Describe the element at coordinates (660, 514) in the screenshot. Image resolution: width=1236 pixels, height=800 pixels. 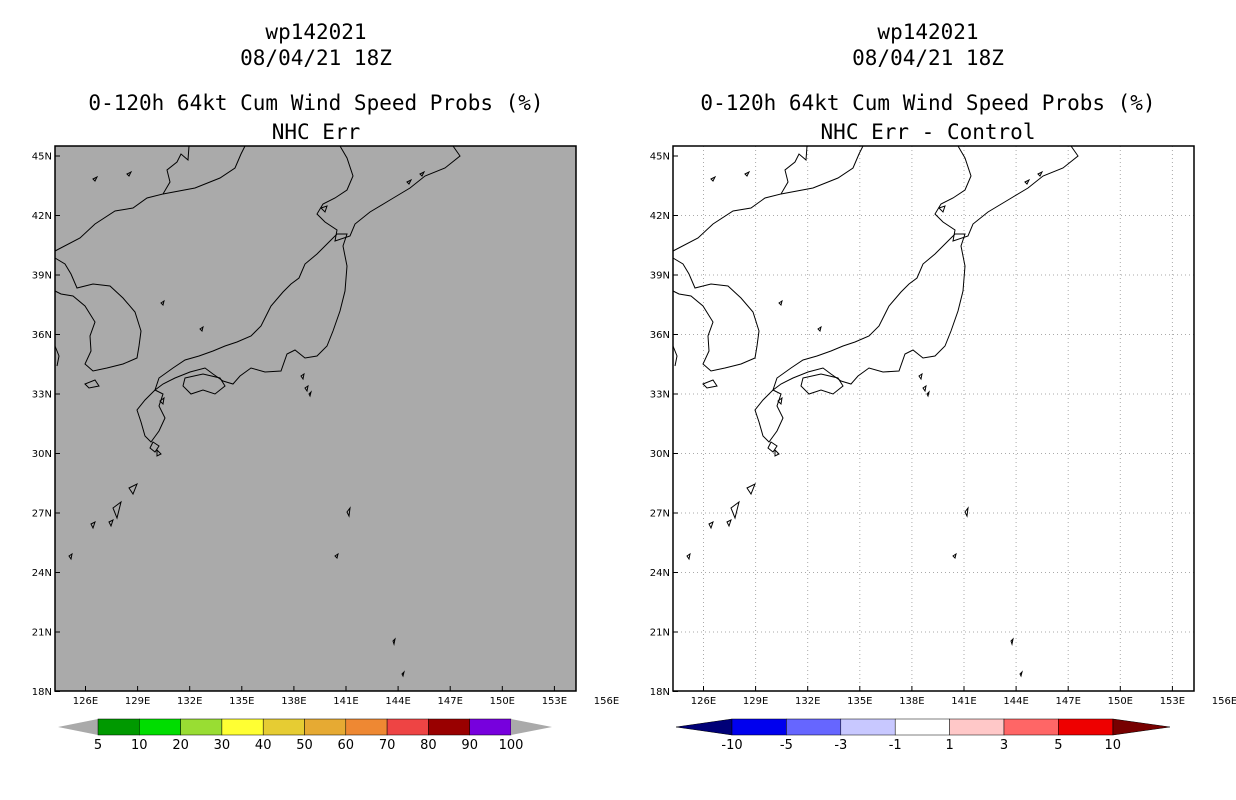
I see `right-lat-label: 27N` at that location.